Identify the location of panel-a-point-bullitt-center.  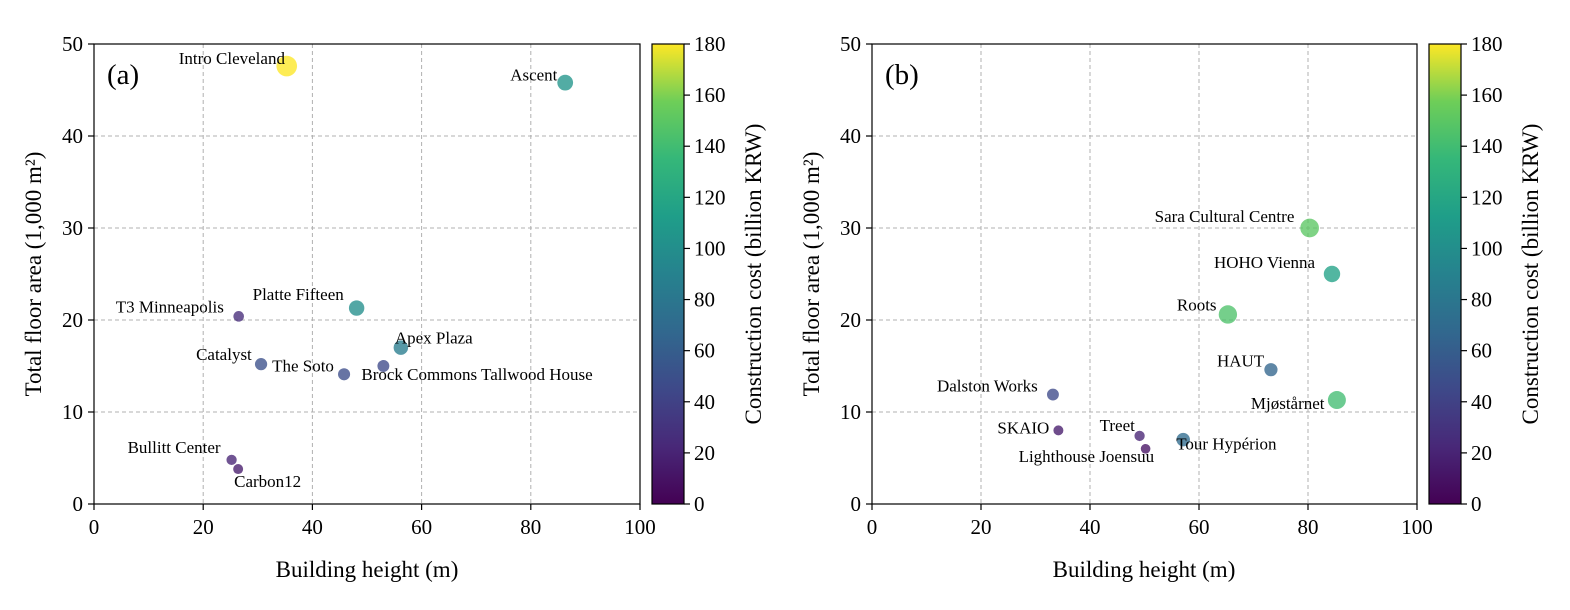
(231, 459).